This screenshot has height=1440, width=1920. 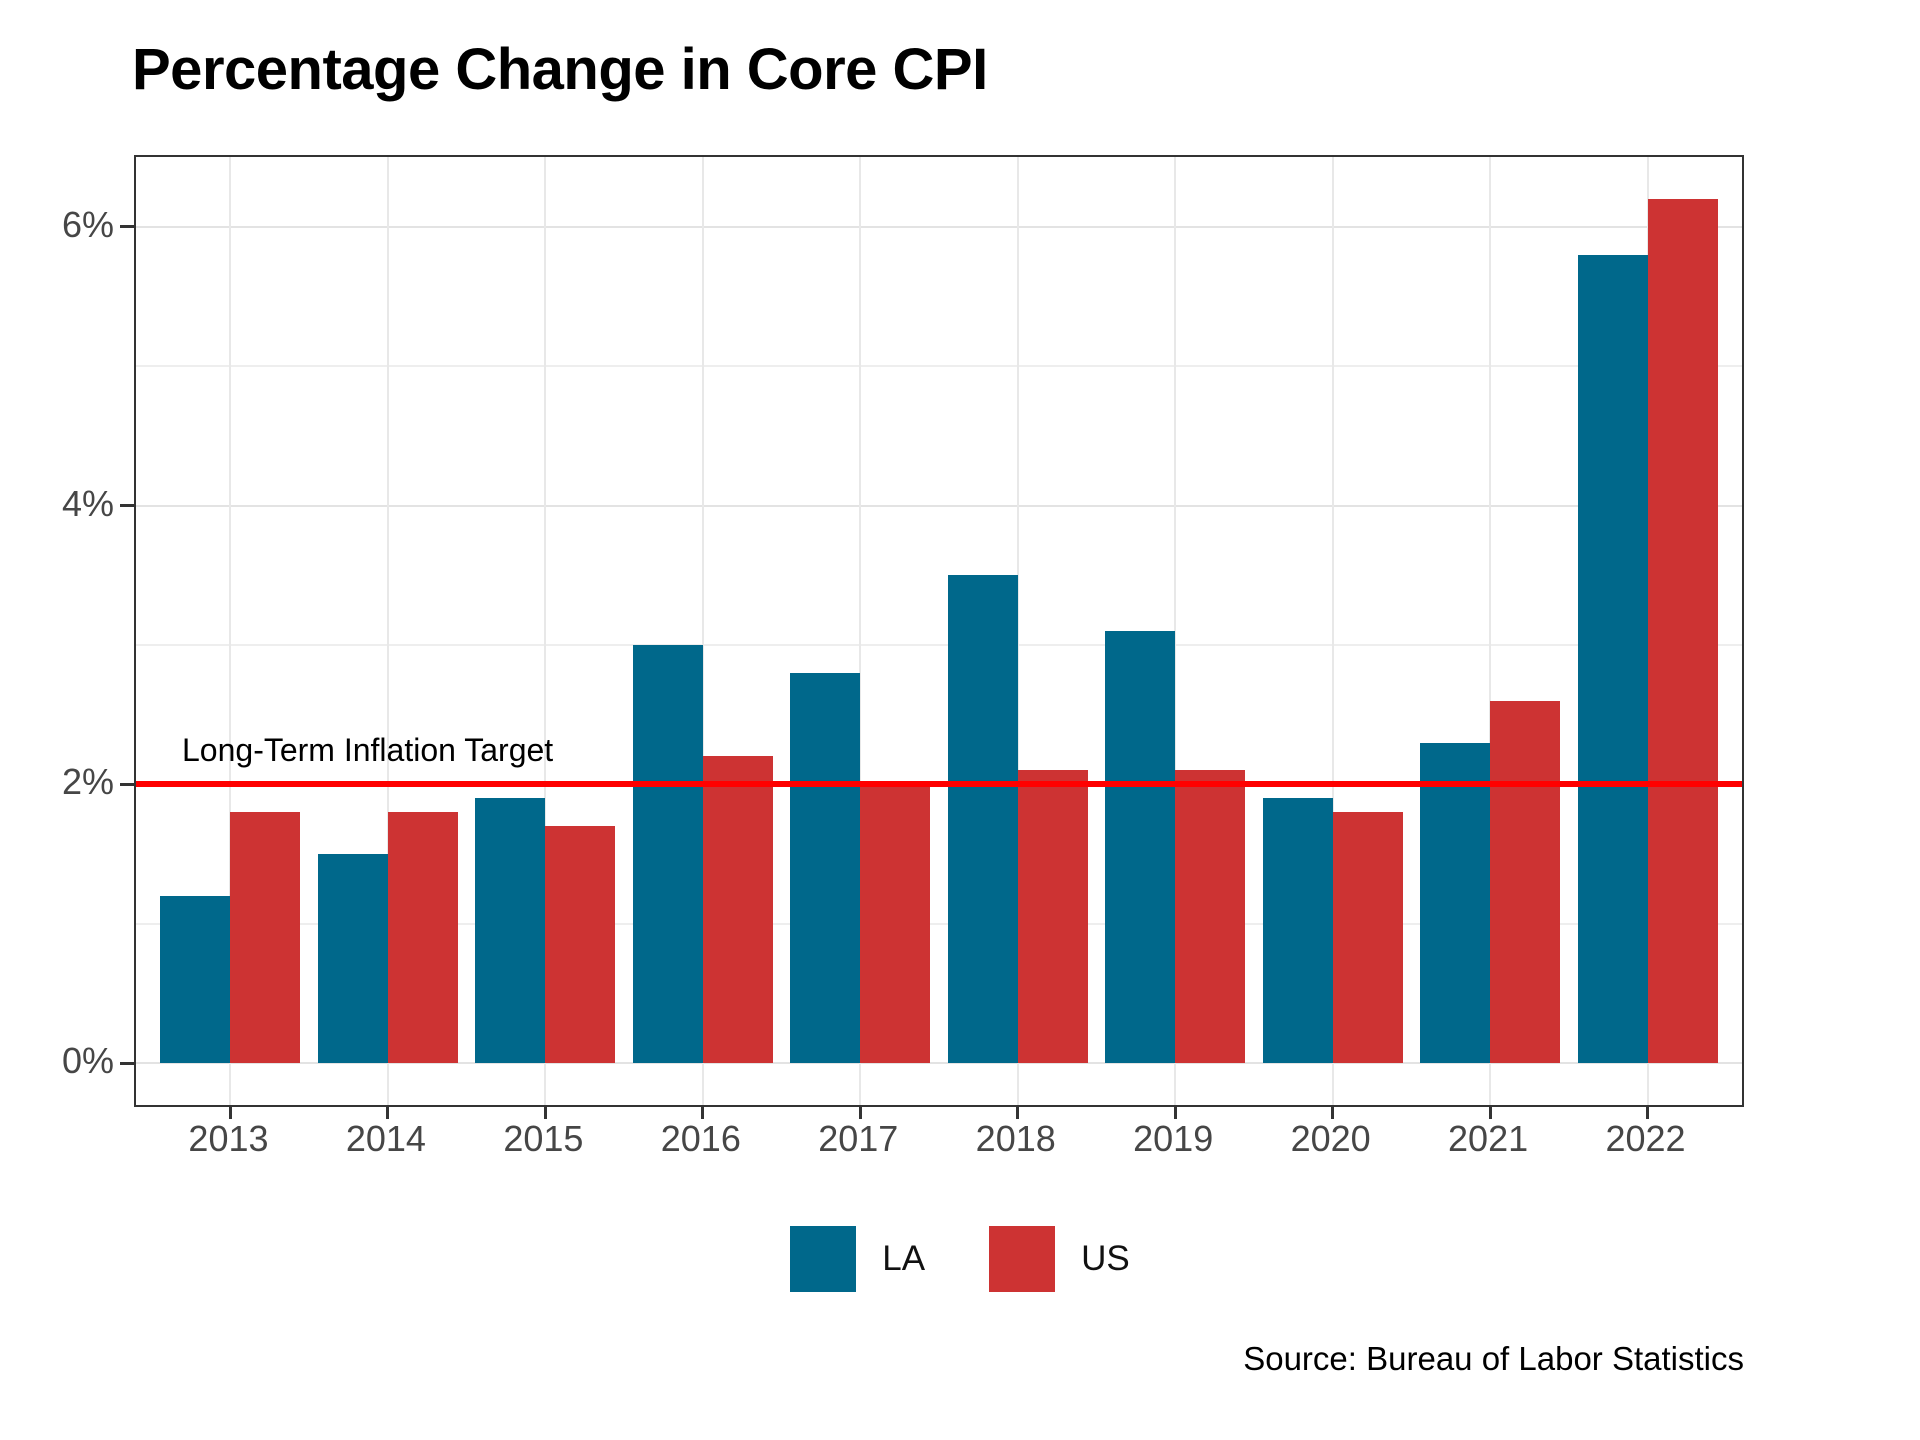 I want to click on x-axis-label-2013: 2013, so click(x=228, y=1138).